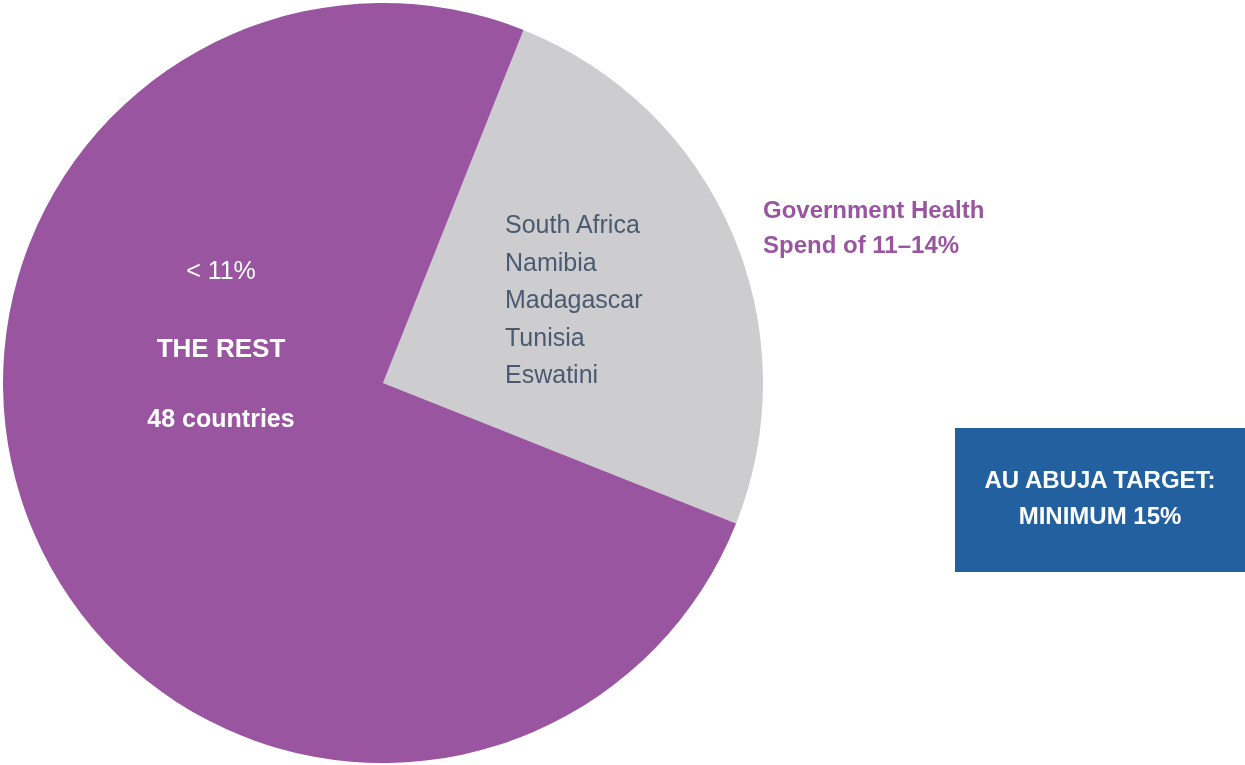  Describe the element at coordinates (221, 418) in the screenshot. I see `text: 48 countries` at that location.